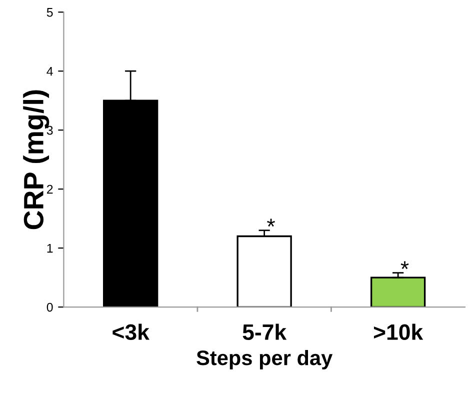 This screenshot has height=404, width=472. What do you see at coordinates (49, 130) in the screenshot?
I see `y-tick-label: 3` at bounding box center [49, 130].